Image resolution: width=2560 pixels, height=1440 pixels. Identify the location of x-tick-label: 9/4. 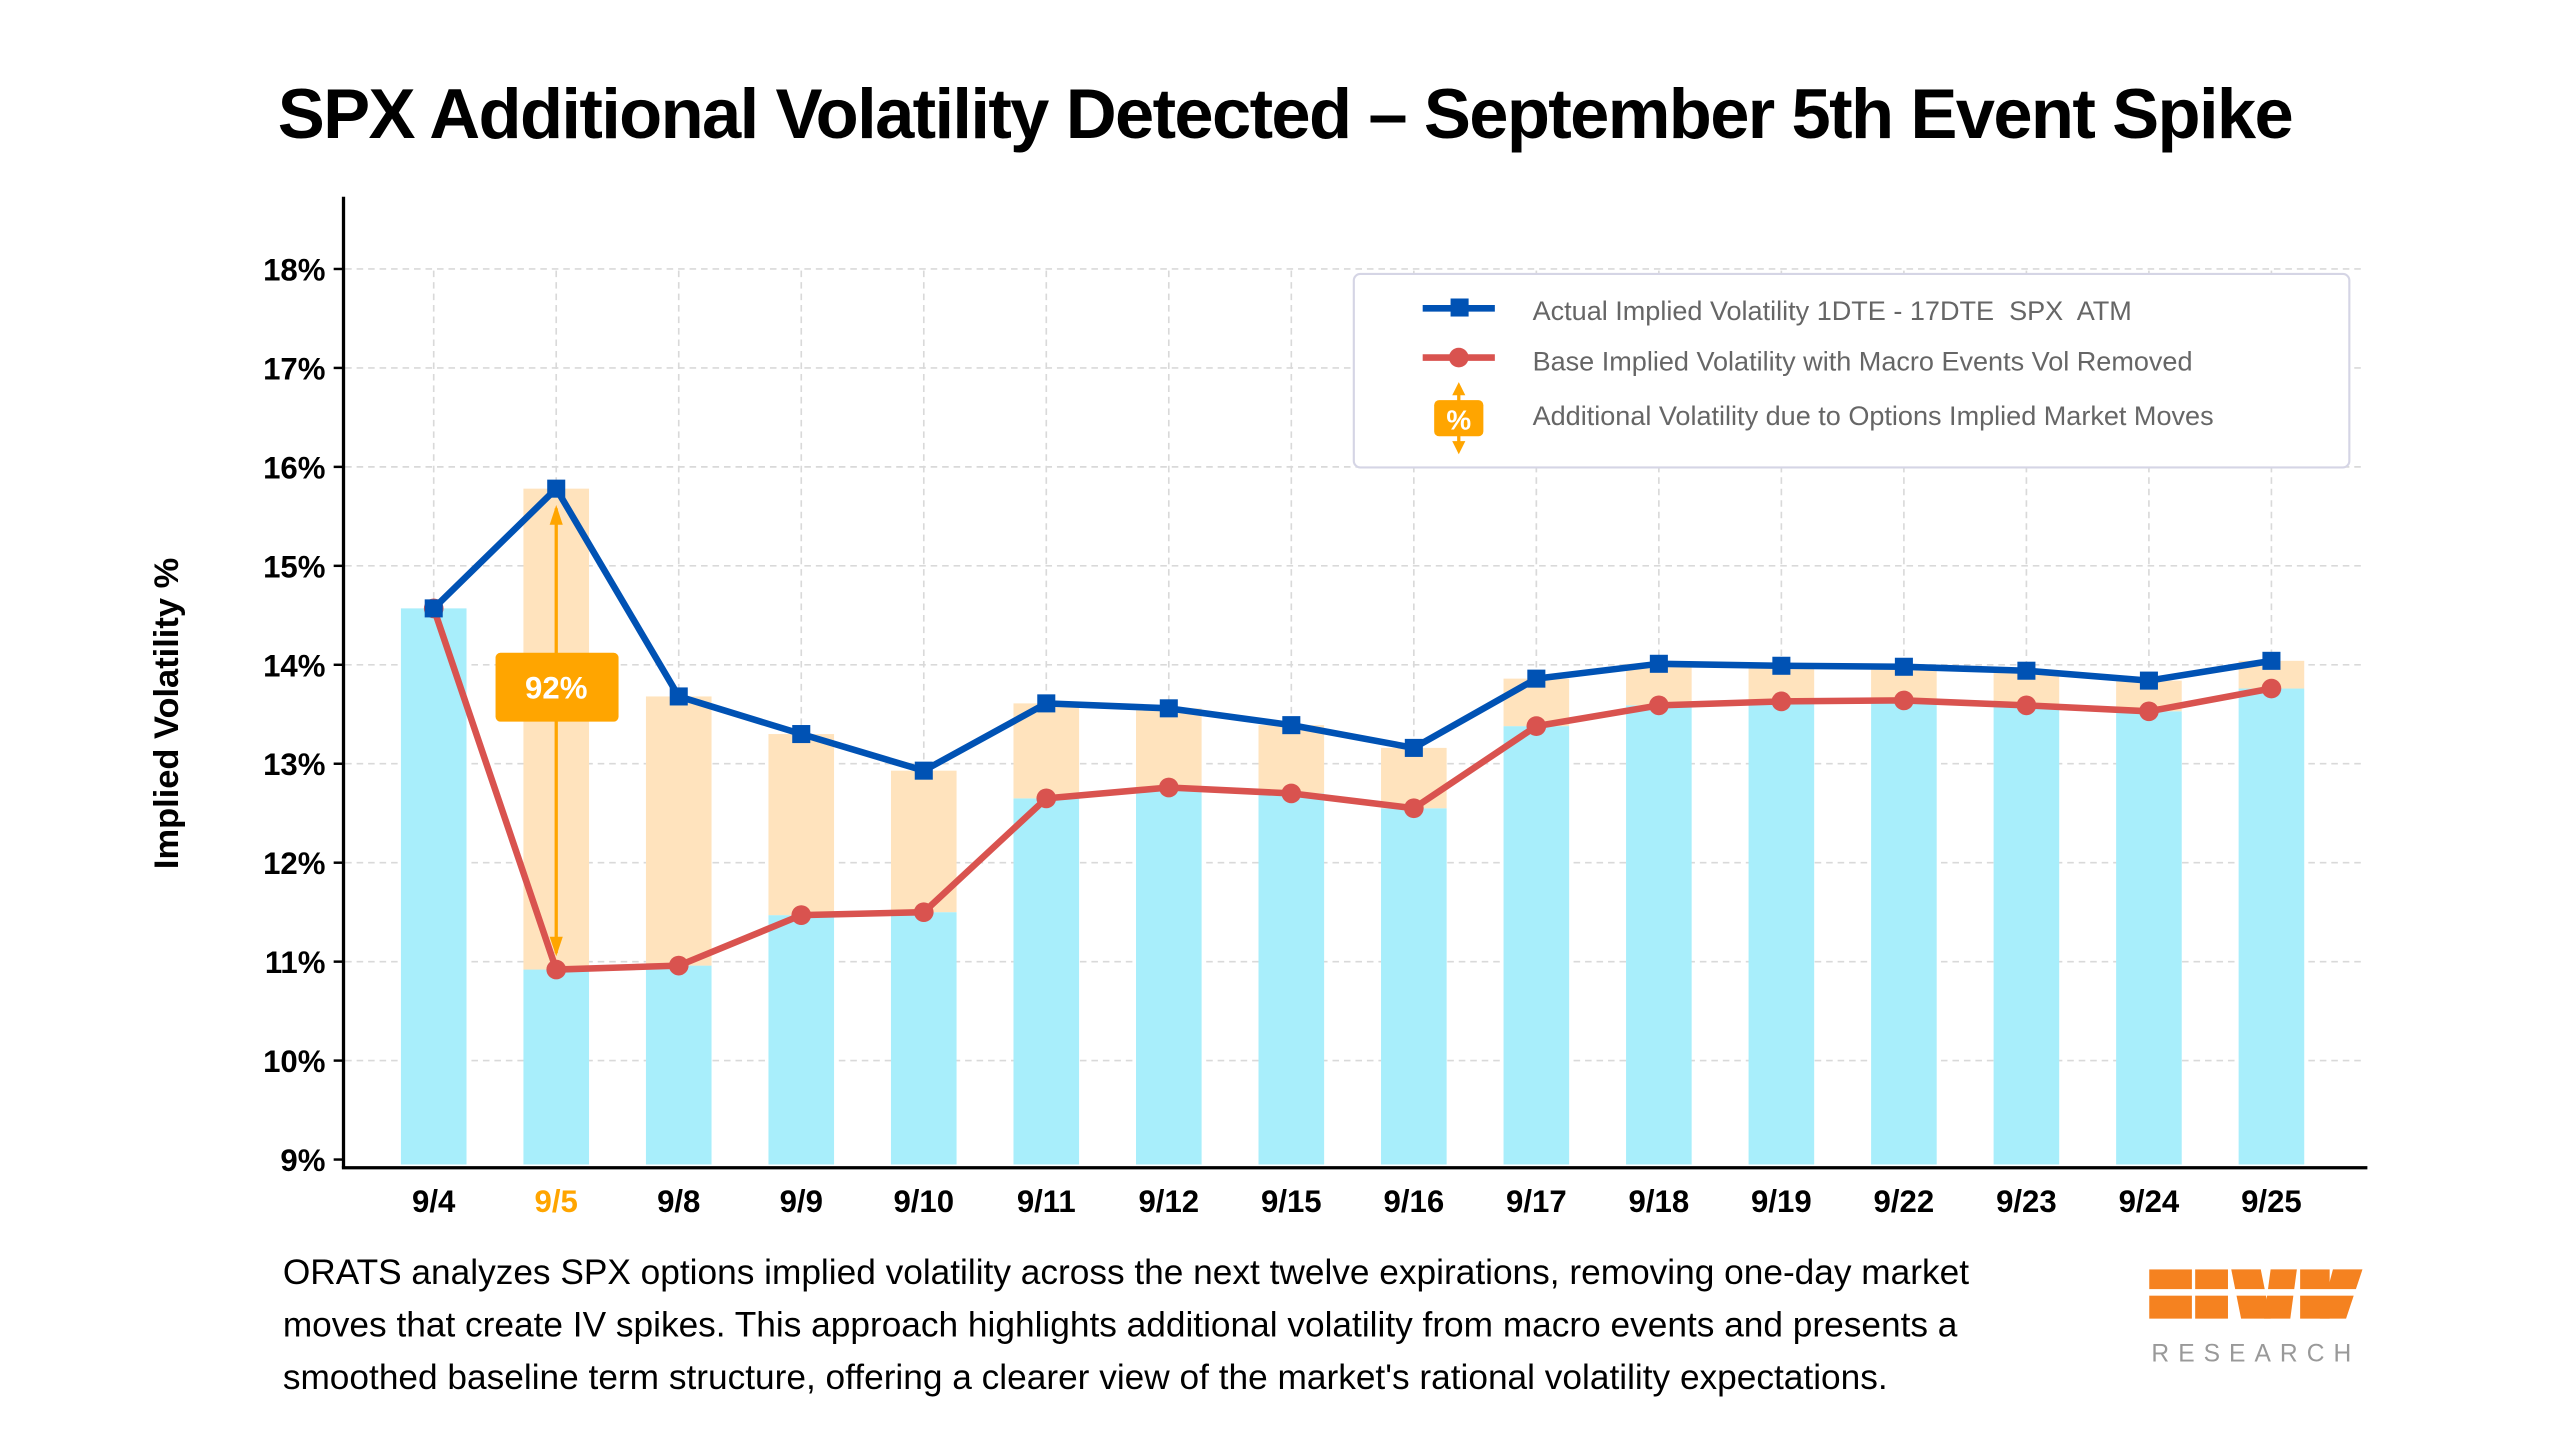
(434, 1201).